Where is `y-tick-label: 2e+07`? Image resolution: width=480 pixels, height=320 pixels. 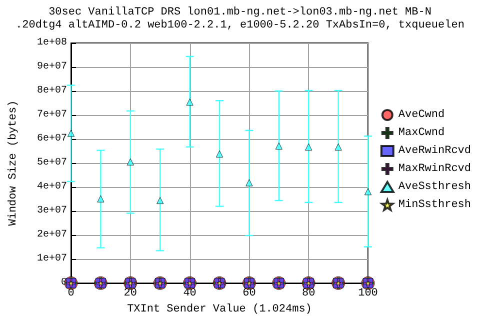 y-tick-label: 2e+07 is located at coordinates (51, 235).